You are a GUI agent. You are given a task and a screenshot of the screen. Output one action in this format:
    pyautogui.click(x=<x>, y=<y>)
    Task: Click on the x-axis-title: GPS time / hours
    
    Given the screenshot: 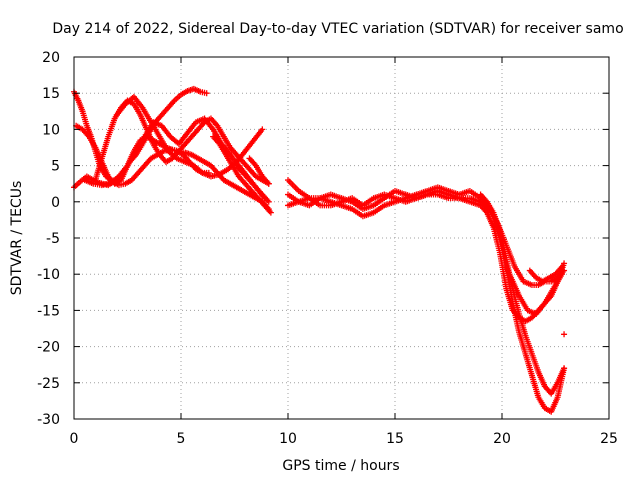 What is the action you would take?
    pyautogui.click(x=340, y=466)
    